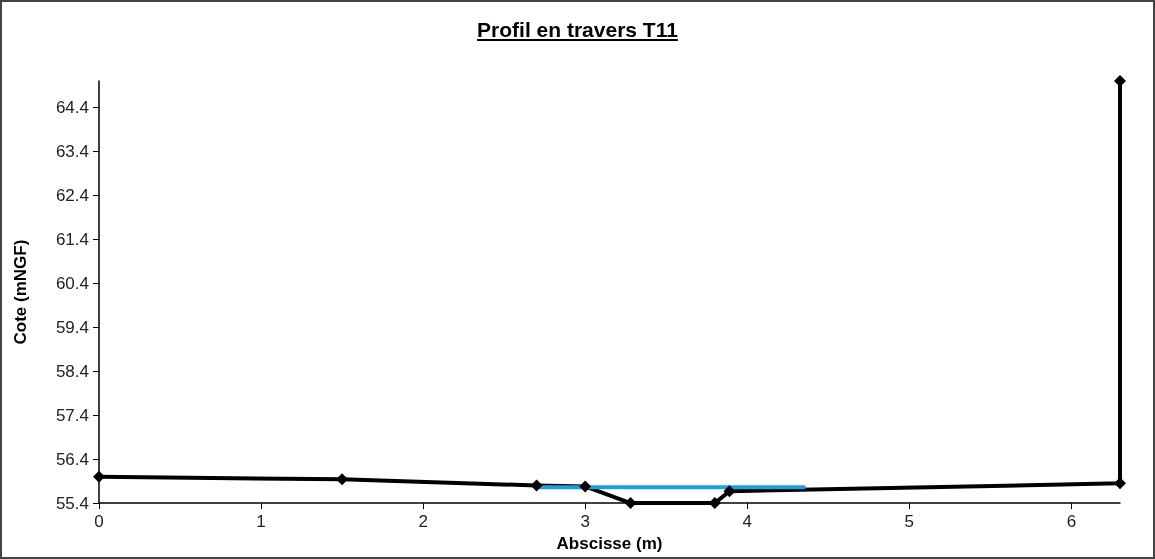 The width and height of the screenshot is (1155, 559). Describe the element at coordinates (72, 371) in the screenshot. I see `y-tick-label: 58.4` at that location.